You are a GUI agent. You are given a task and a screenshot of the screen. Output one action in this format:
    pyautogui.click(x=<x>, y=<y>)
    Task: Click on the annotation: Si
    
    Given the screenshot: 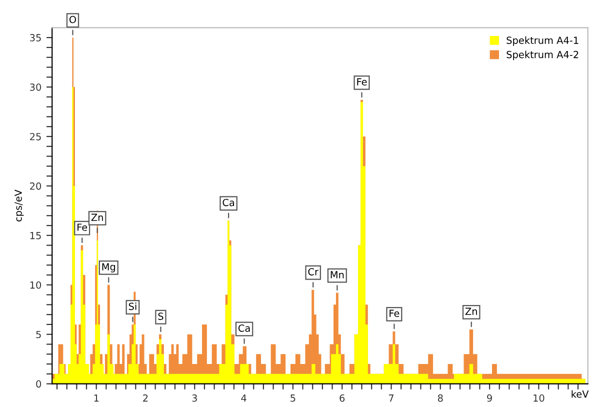 What is the action you would take?
    pyautogui.click(x=132, y=306)
    